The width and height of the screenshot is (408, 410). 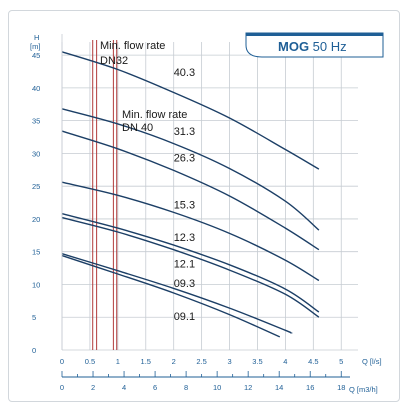 What do you see at coordinates (36, 219) in the screenshot?
I see `y-tick-4: 20` at bounding box center [36, 219].